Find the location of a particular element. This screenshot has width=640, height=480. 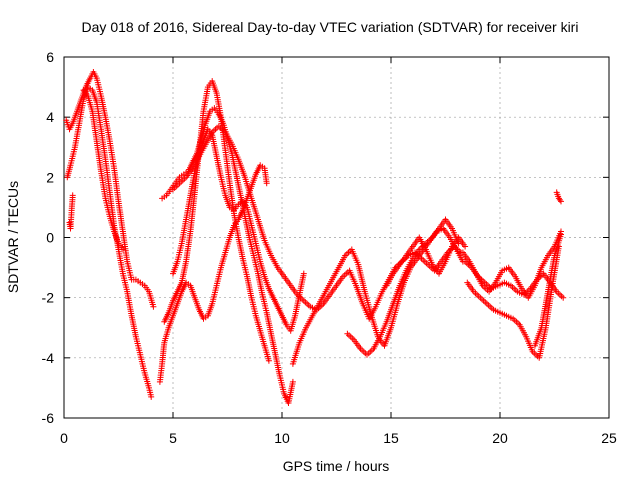

x-axis-label: GPS time / hours is located at coordinates (336, 466).